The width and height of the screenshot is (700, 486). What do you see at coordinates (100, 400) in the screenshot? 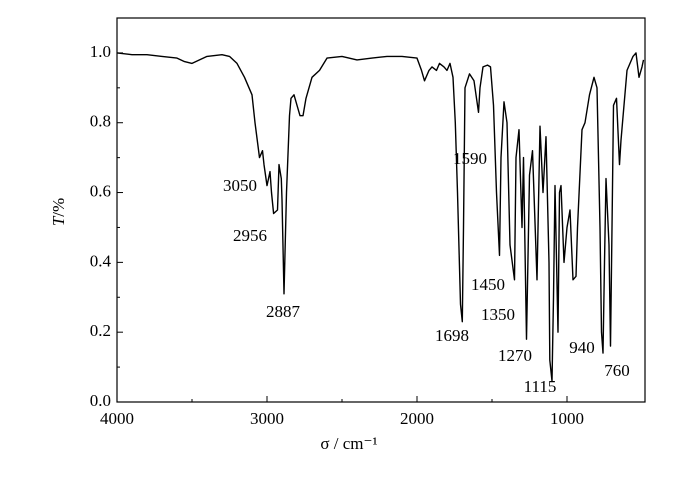
I see `y-tick-label: 0.0` at bounding box center [100, 400].